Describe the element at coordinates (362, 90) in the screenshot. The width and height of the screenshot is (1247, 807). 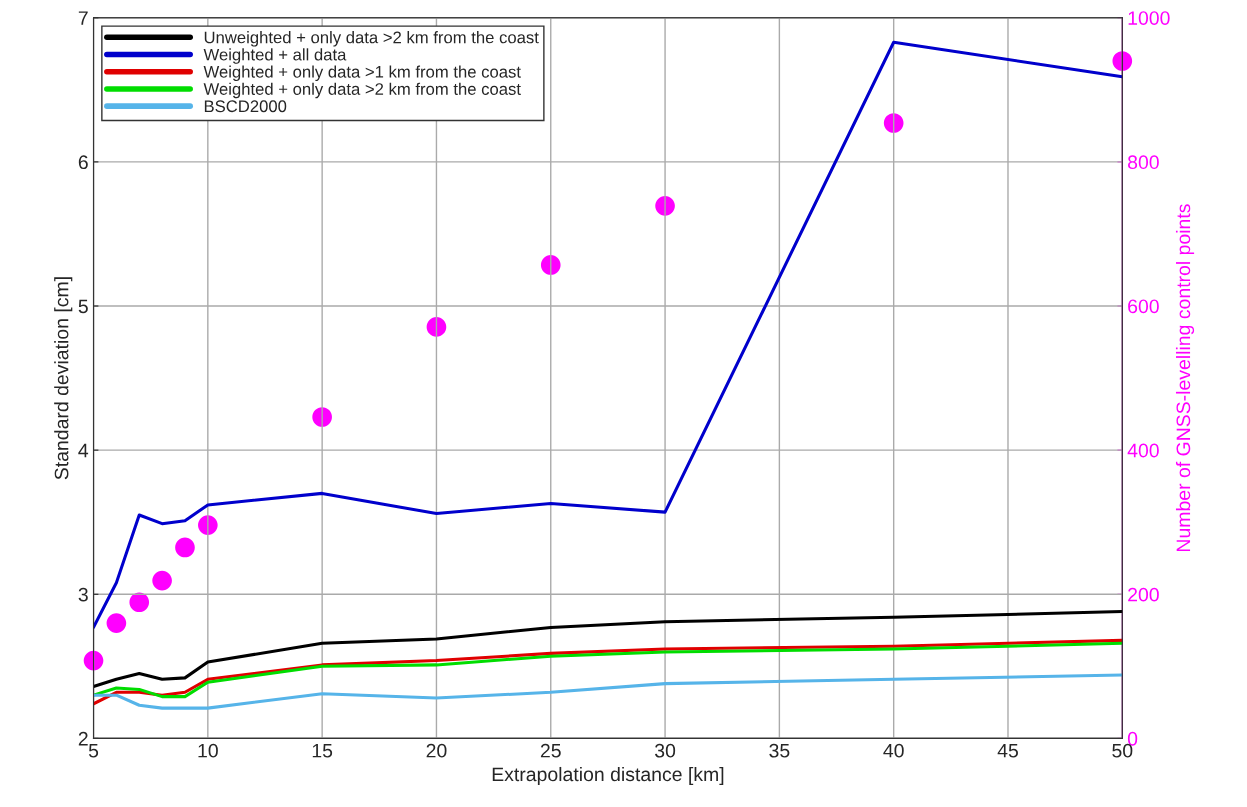
I see `legend-label: Weighted + only data >2 km from the coast` at that location.